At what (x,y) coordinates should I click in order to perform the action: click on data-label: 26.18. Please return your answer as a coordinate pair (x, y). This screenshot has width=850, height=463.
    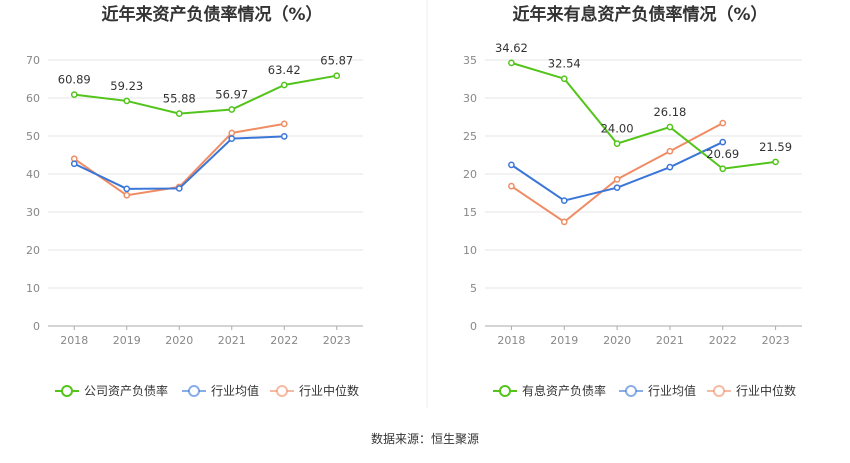
    Looking at the image, I should click on (669, 112).